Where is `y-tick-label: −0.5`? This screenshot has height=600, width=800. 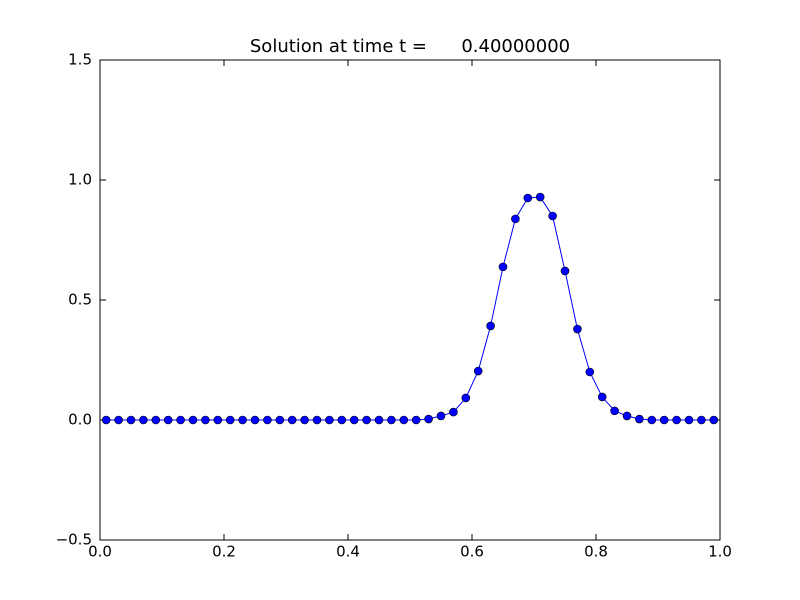
y-tick-label: −0.5 is located at coordinates (74, 540).